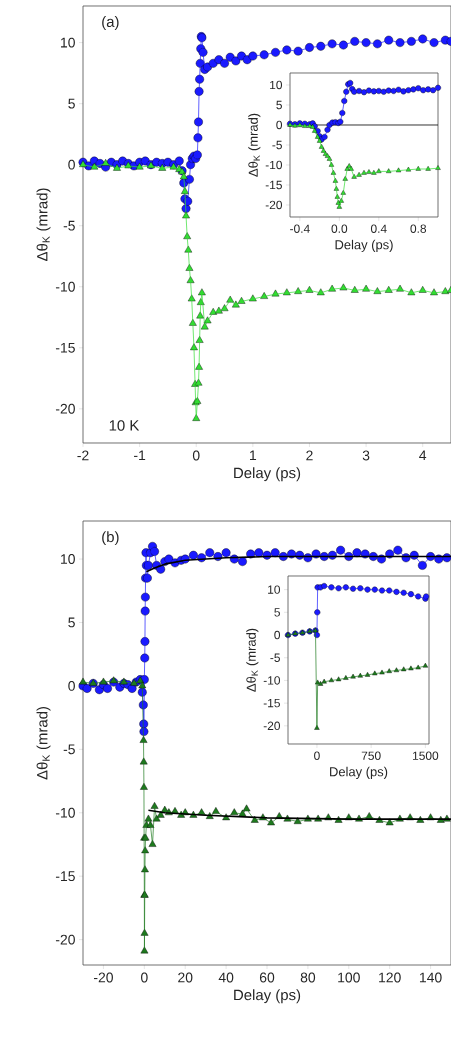 The height and width of the screenshot is (1042, 451). Describe the element at coordinates (339, 228) in the screenshot. I see `x-tick-label: 0.0` at that location.